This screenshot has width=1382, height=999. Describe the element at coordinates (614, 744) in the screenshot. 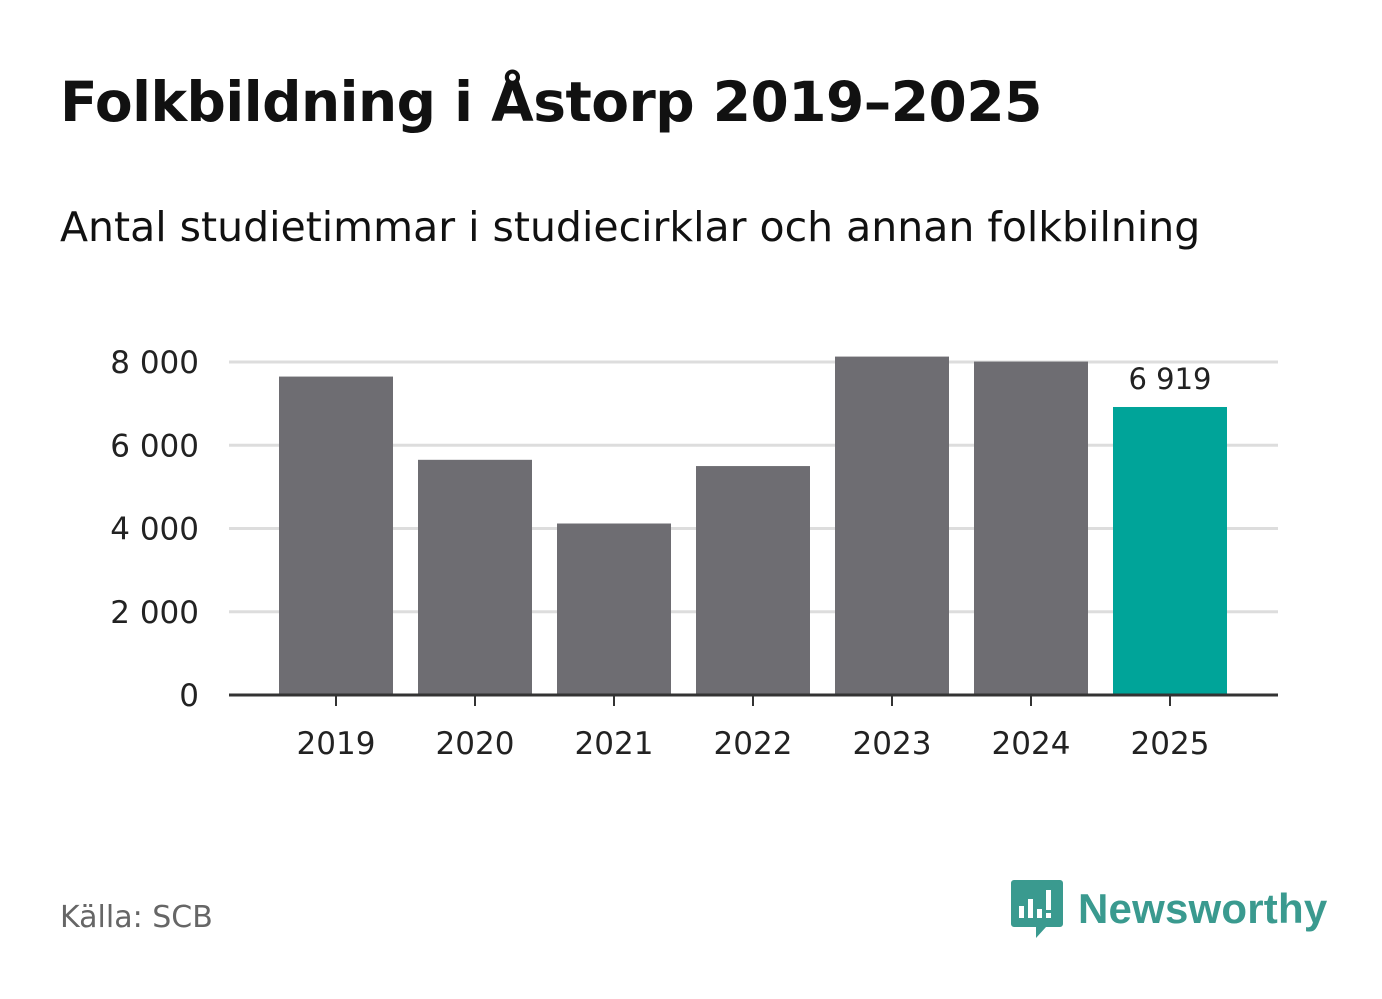

I see `x-tick-label: 2021` at that location.